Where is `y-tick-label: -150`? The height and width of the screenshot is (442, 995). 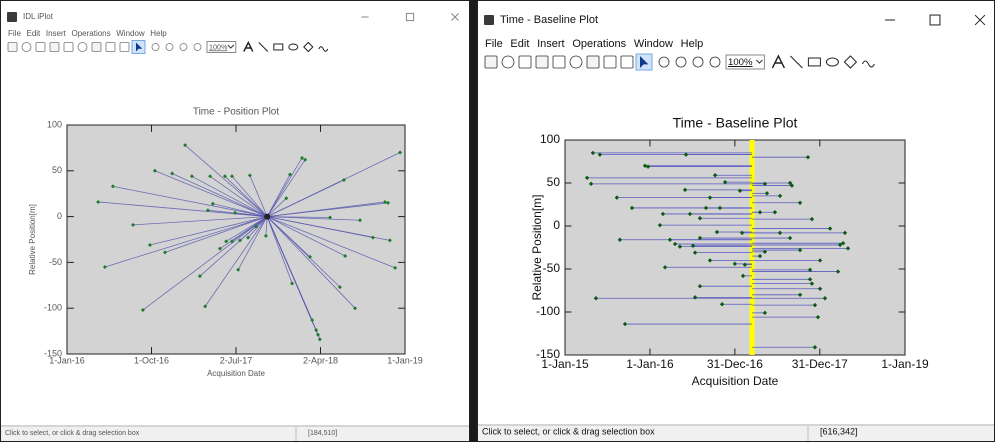
y-tick-label: -150 is located at coordinates (53, 353).